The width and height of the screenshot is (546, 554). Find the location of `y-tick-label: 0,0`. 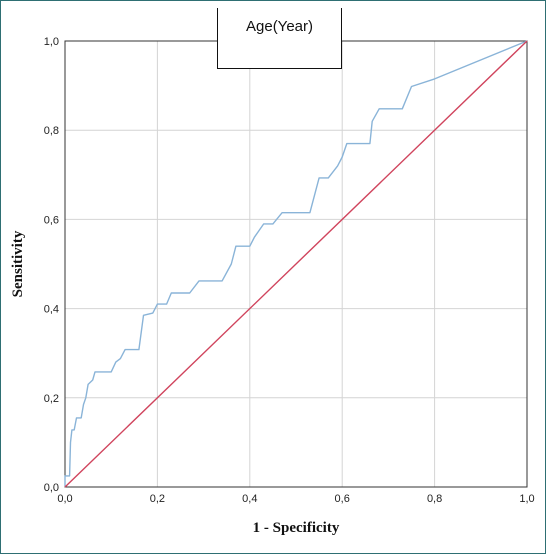

y-tick-label: 0,0 is located at coordinates (51, 488).